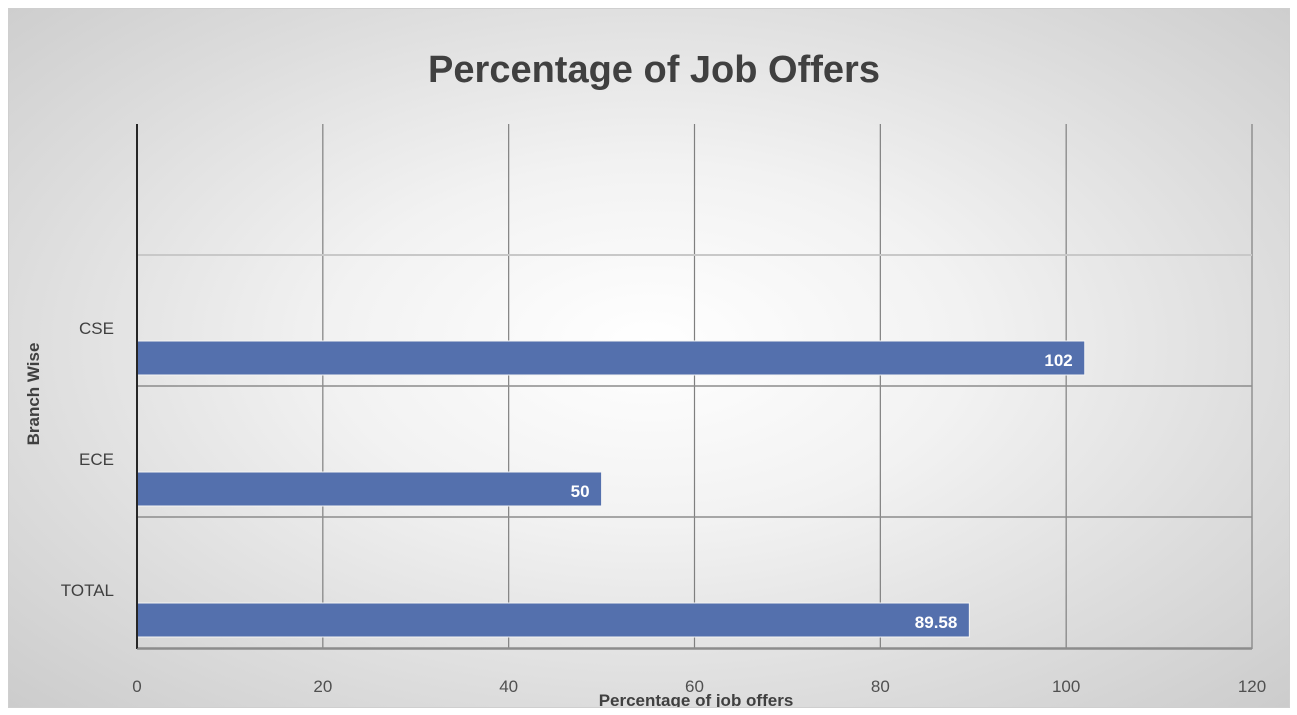 This screenshot has width=1297, height=715. I want to click on bar-cse, so click(611, 358).